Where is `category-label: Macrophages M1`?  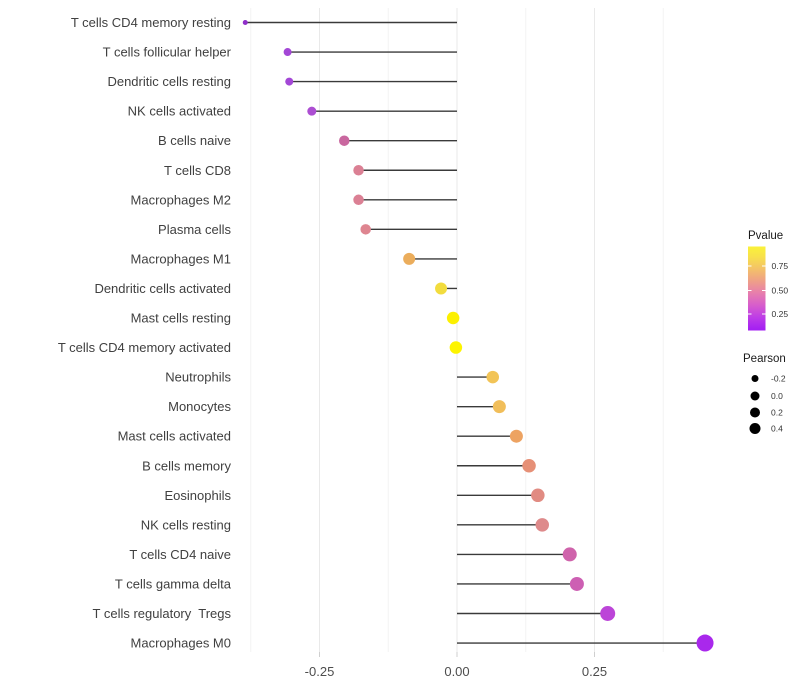
category-label: Macrophages M1 is located at coordinates (181, 258).